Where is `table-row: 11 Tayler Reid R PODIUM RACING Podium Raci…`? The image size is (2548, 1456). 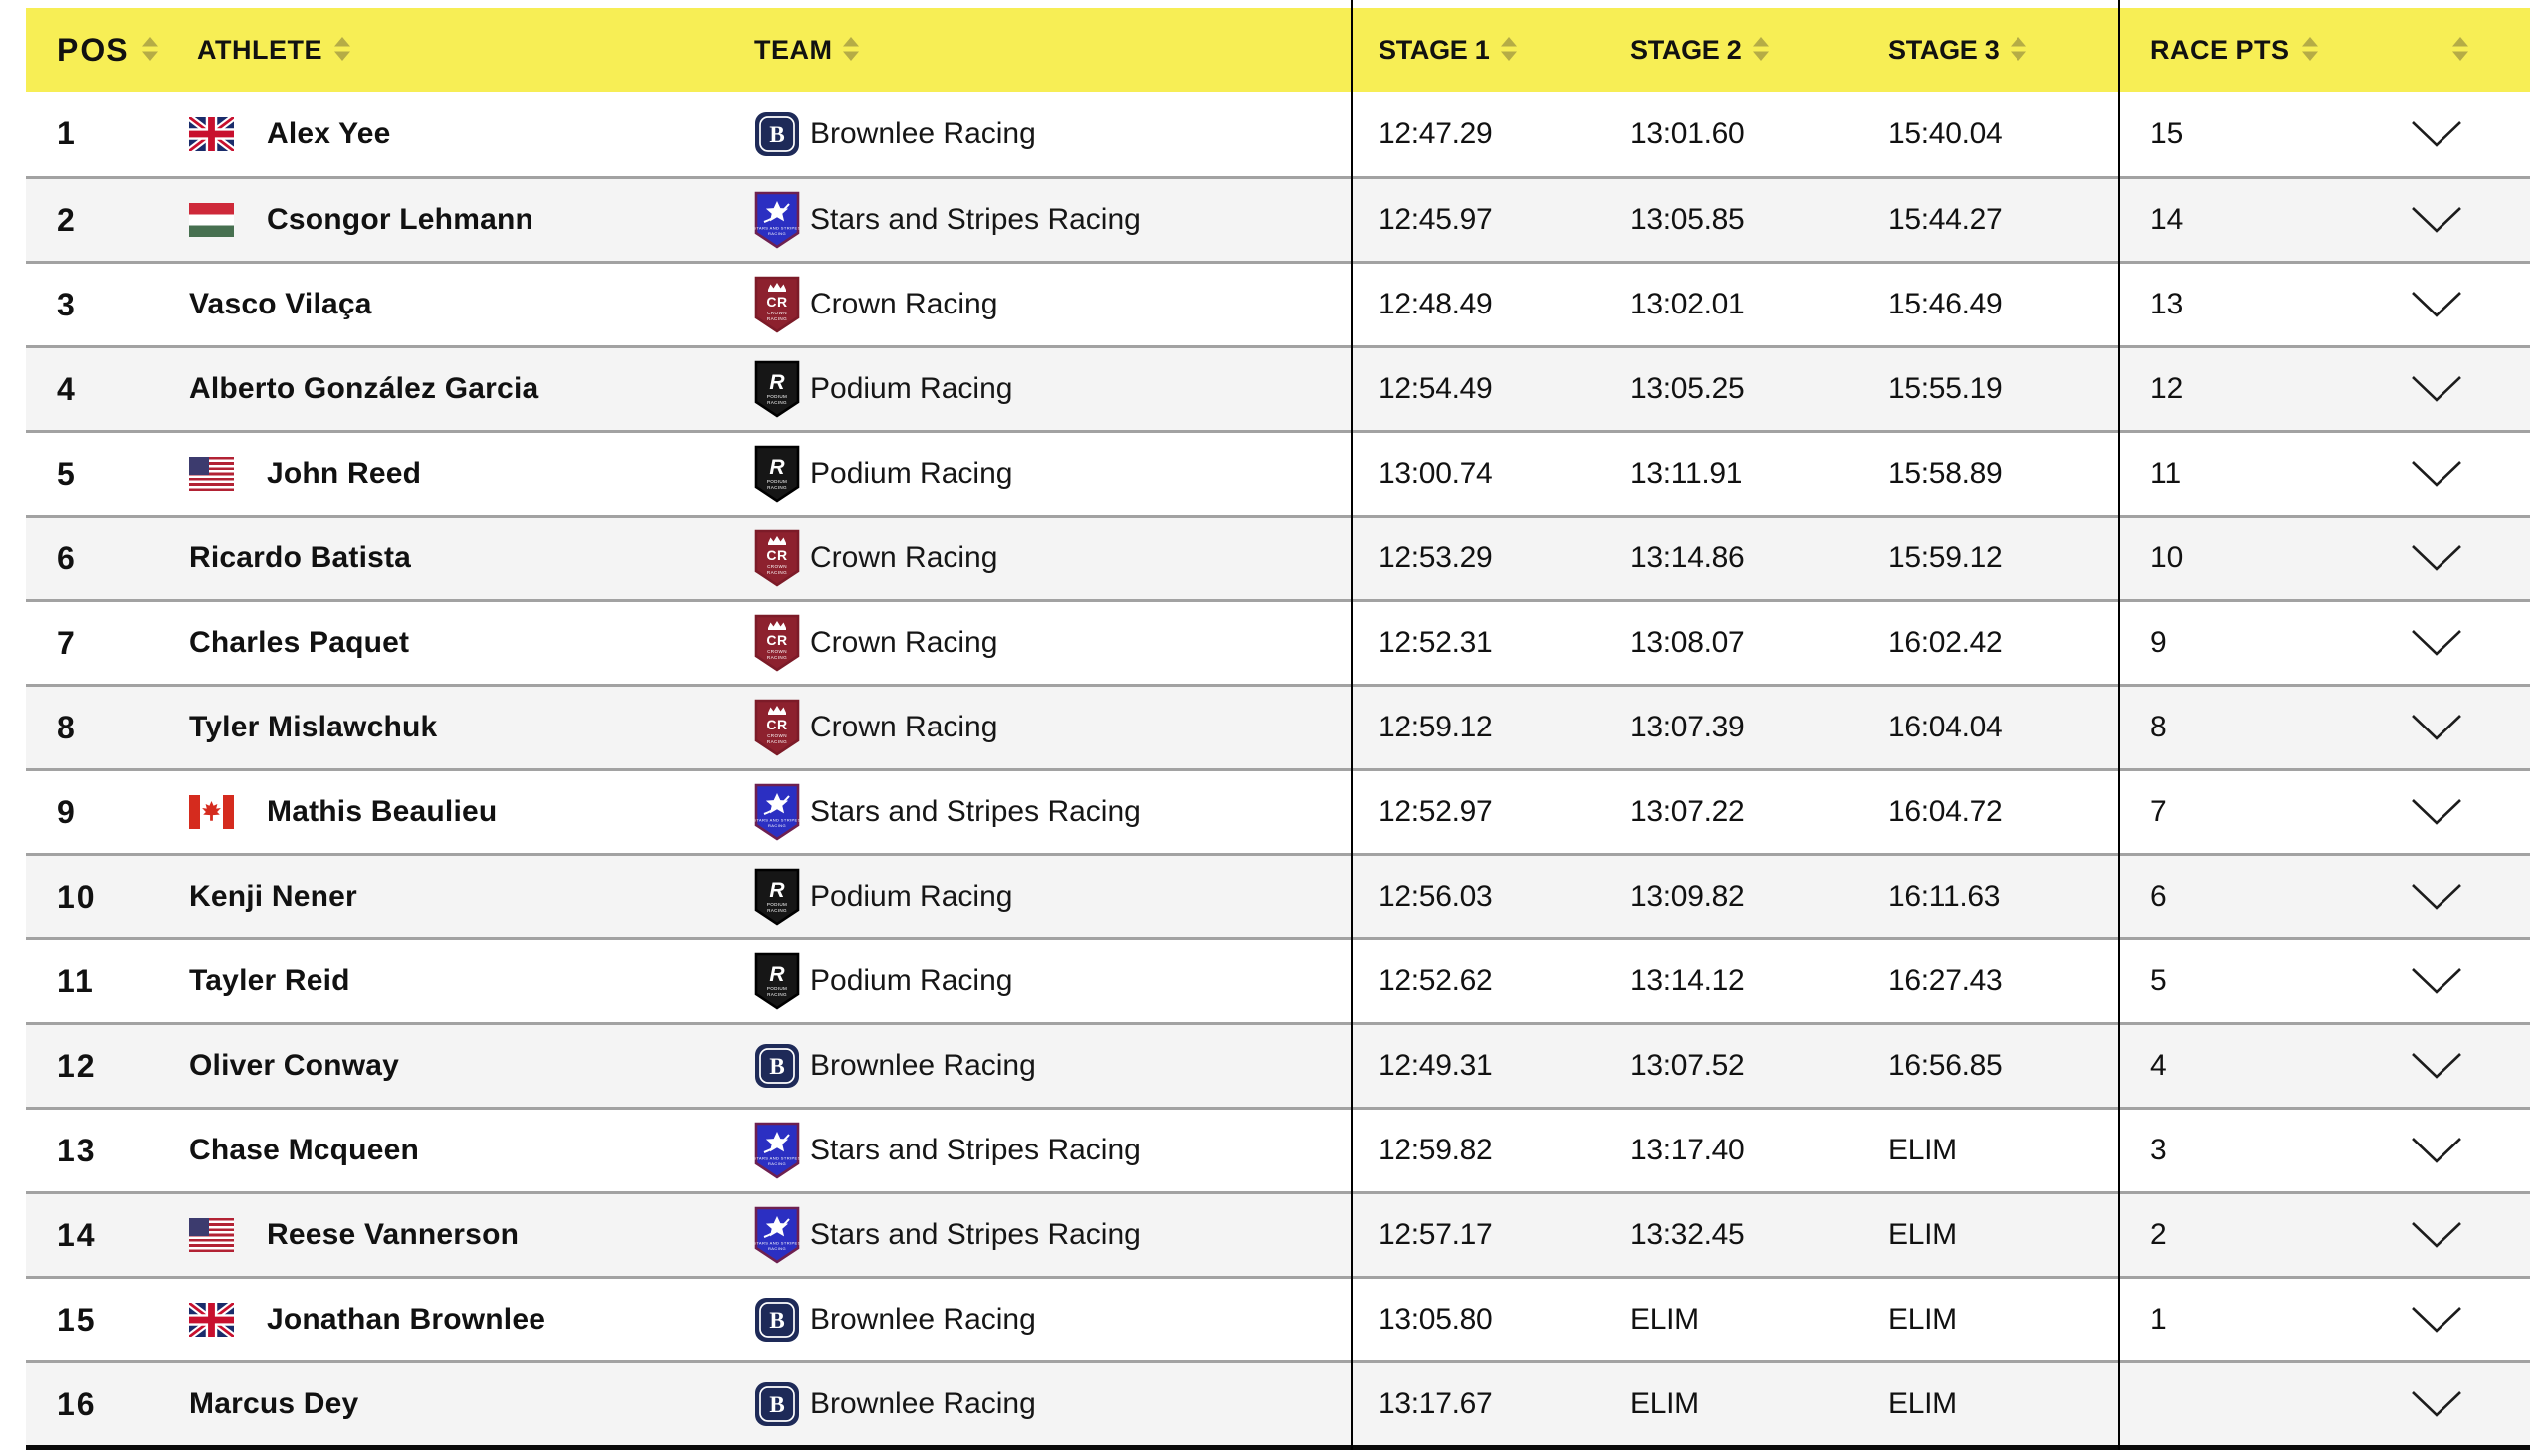 table-row: 11 Tayler Reid R PODIUM RACING Podium Raci… is located at coordinates (1278, 979).